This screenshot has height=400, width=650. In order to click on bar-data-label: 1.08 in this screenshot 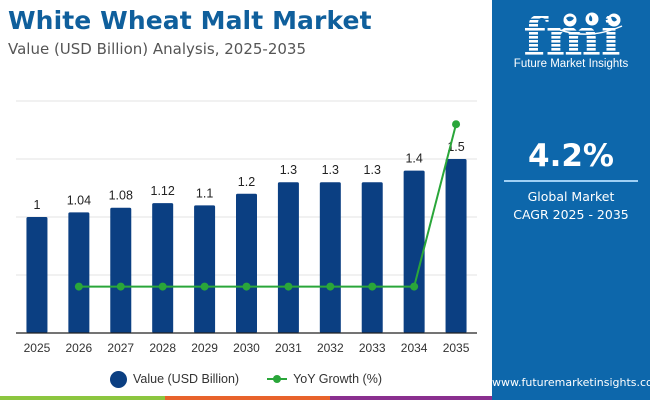, I will do `click(121, 196)`.